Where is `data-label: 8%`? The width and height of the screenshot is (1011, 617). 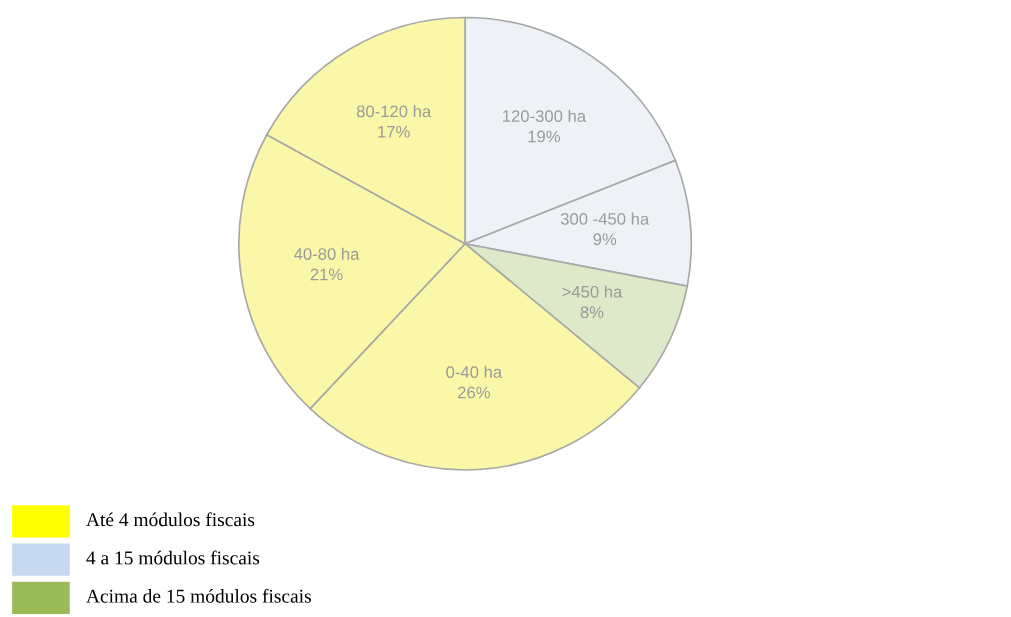 data-label: 8% is located at coordinates (592, 312).